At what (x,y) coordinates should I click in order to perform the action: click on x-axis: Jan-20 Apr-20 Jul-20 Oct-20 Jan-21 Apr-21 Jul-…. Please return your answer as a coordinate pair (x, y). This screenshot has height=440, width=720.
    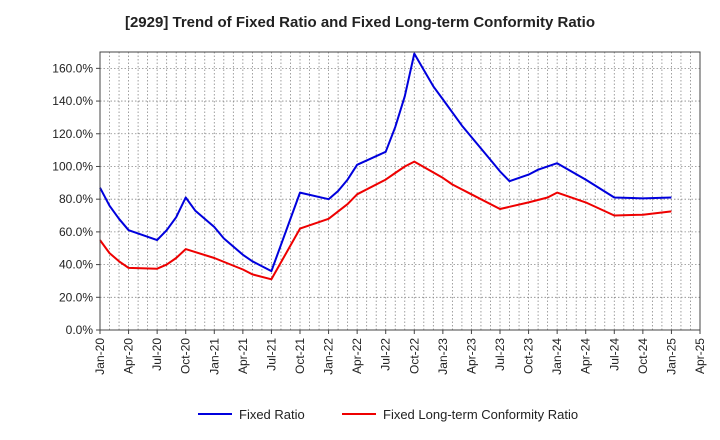
    Looking at the image, I should click on (400, 352).